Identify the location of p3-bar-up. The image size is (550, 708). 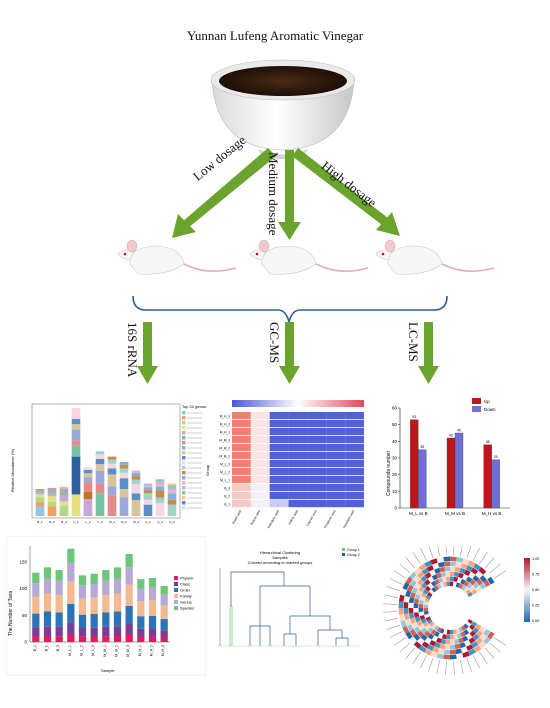
(414, 464).